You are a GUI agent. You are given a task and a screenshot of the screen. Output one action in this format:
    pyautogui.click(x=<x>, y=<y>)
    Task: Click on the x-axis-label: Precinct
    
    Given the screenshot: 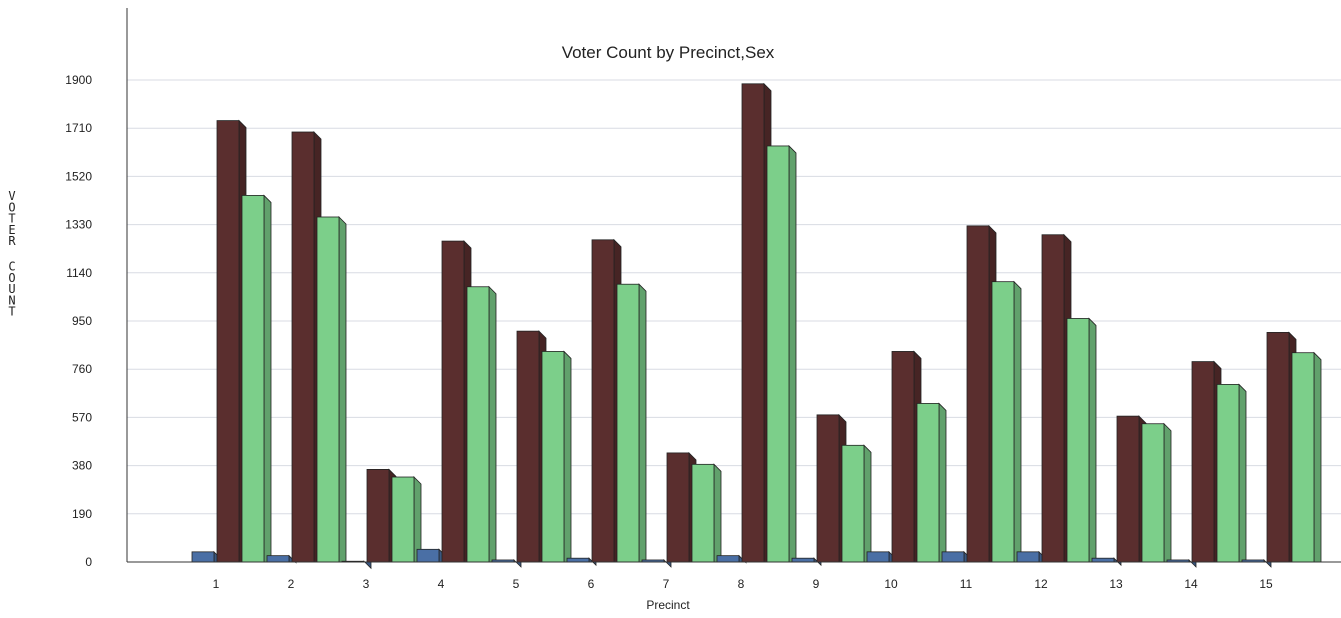 What is the action you would take?
    pyautogui.click(x=668, y=605)
    